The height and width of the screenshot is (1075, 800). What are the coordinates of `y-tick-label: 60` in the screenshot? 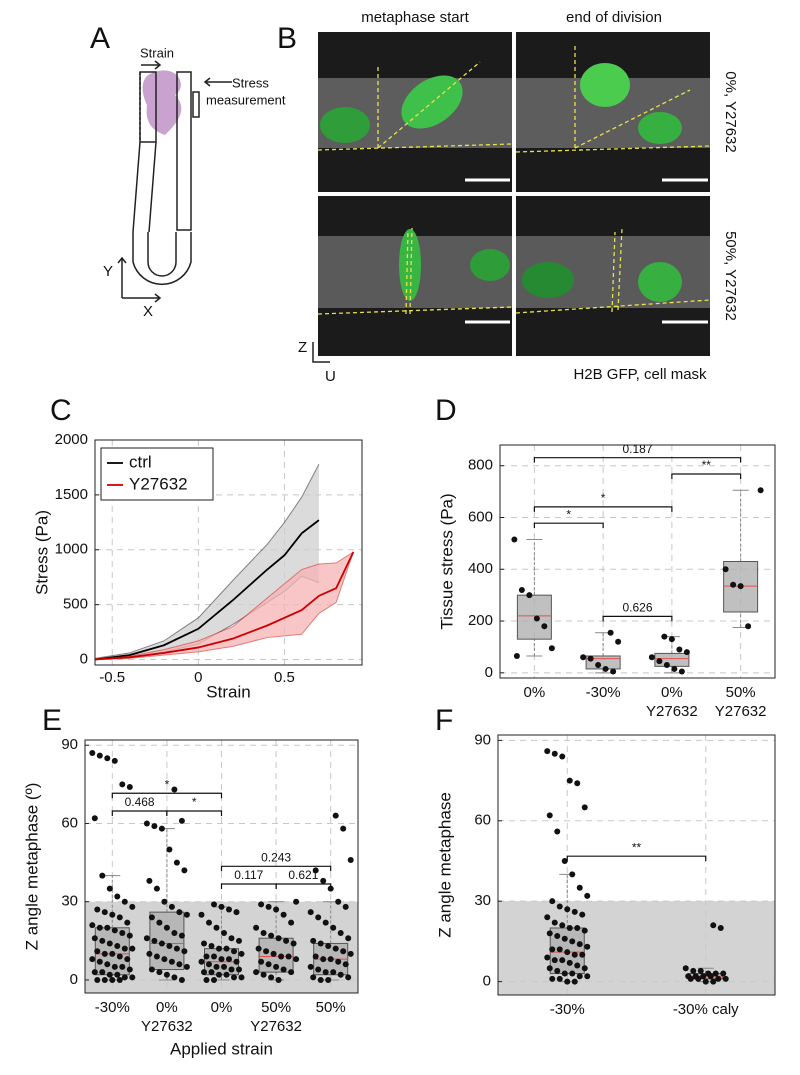 It's located at (482, 820).